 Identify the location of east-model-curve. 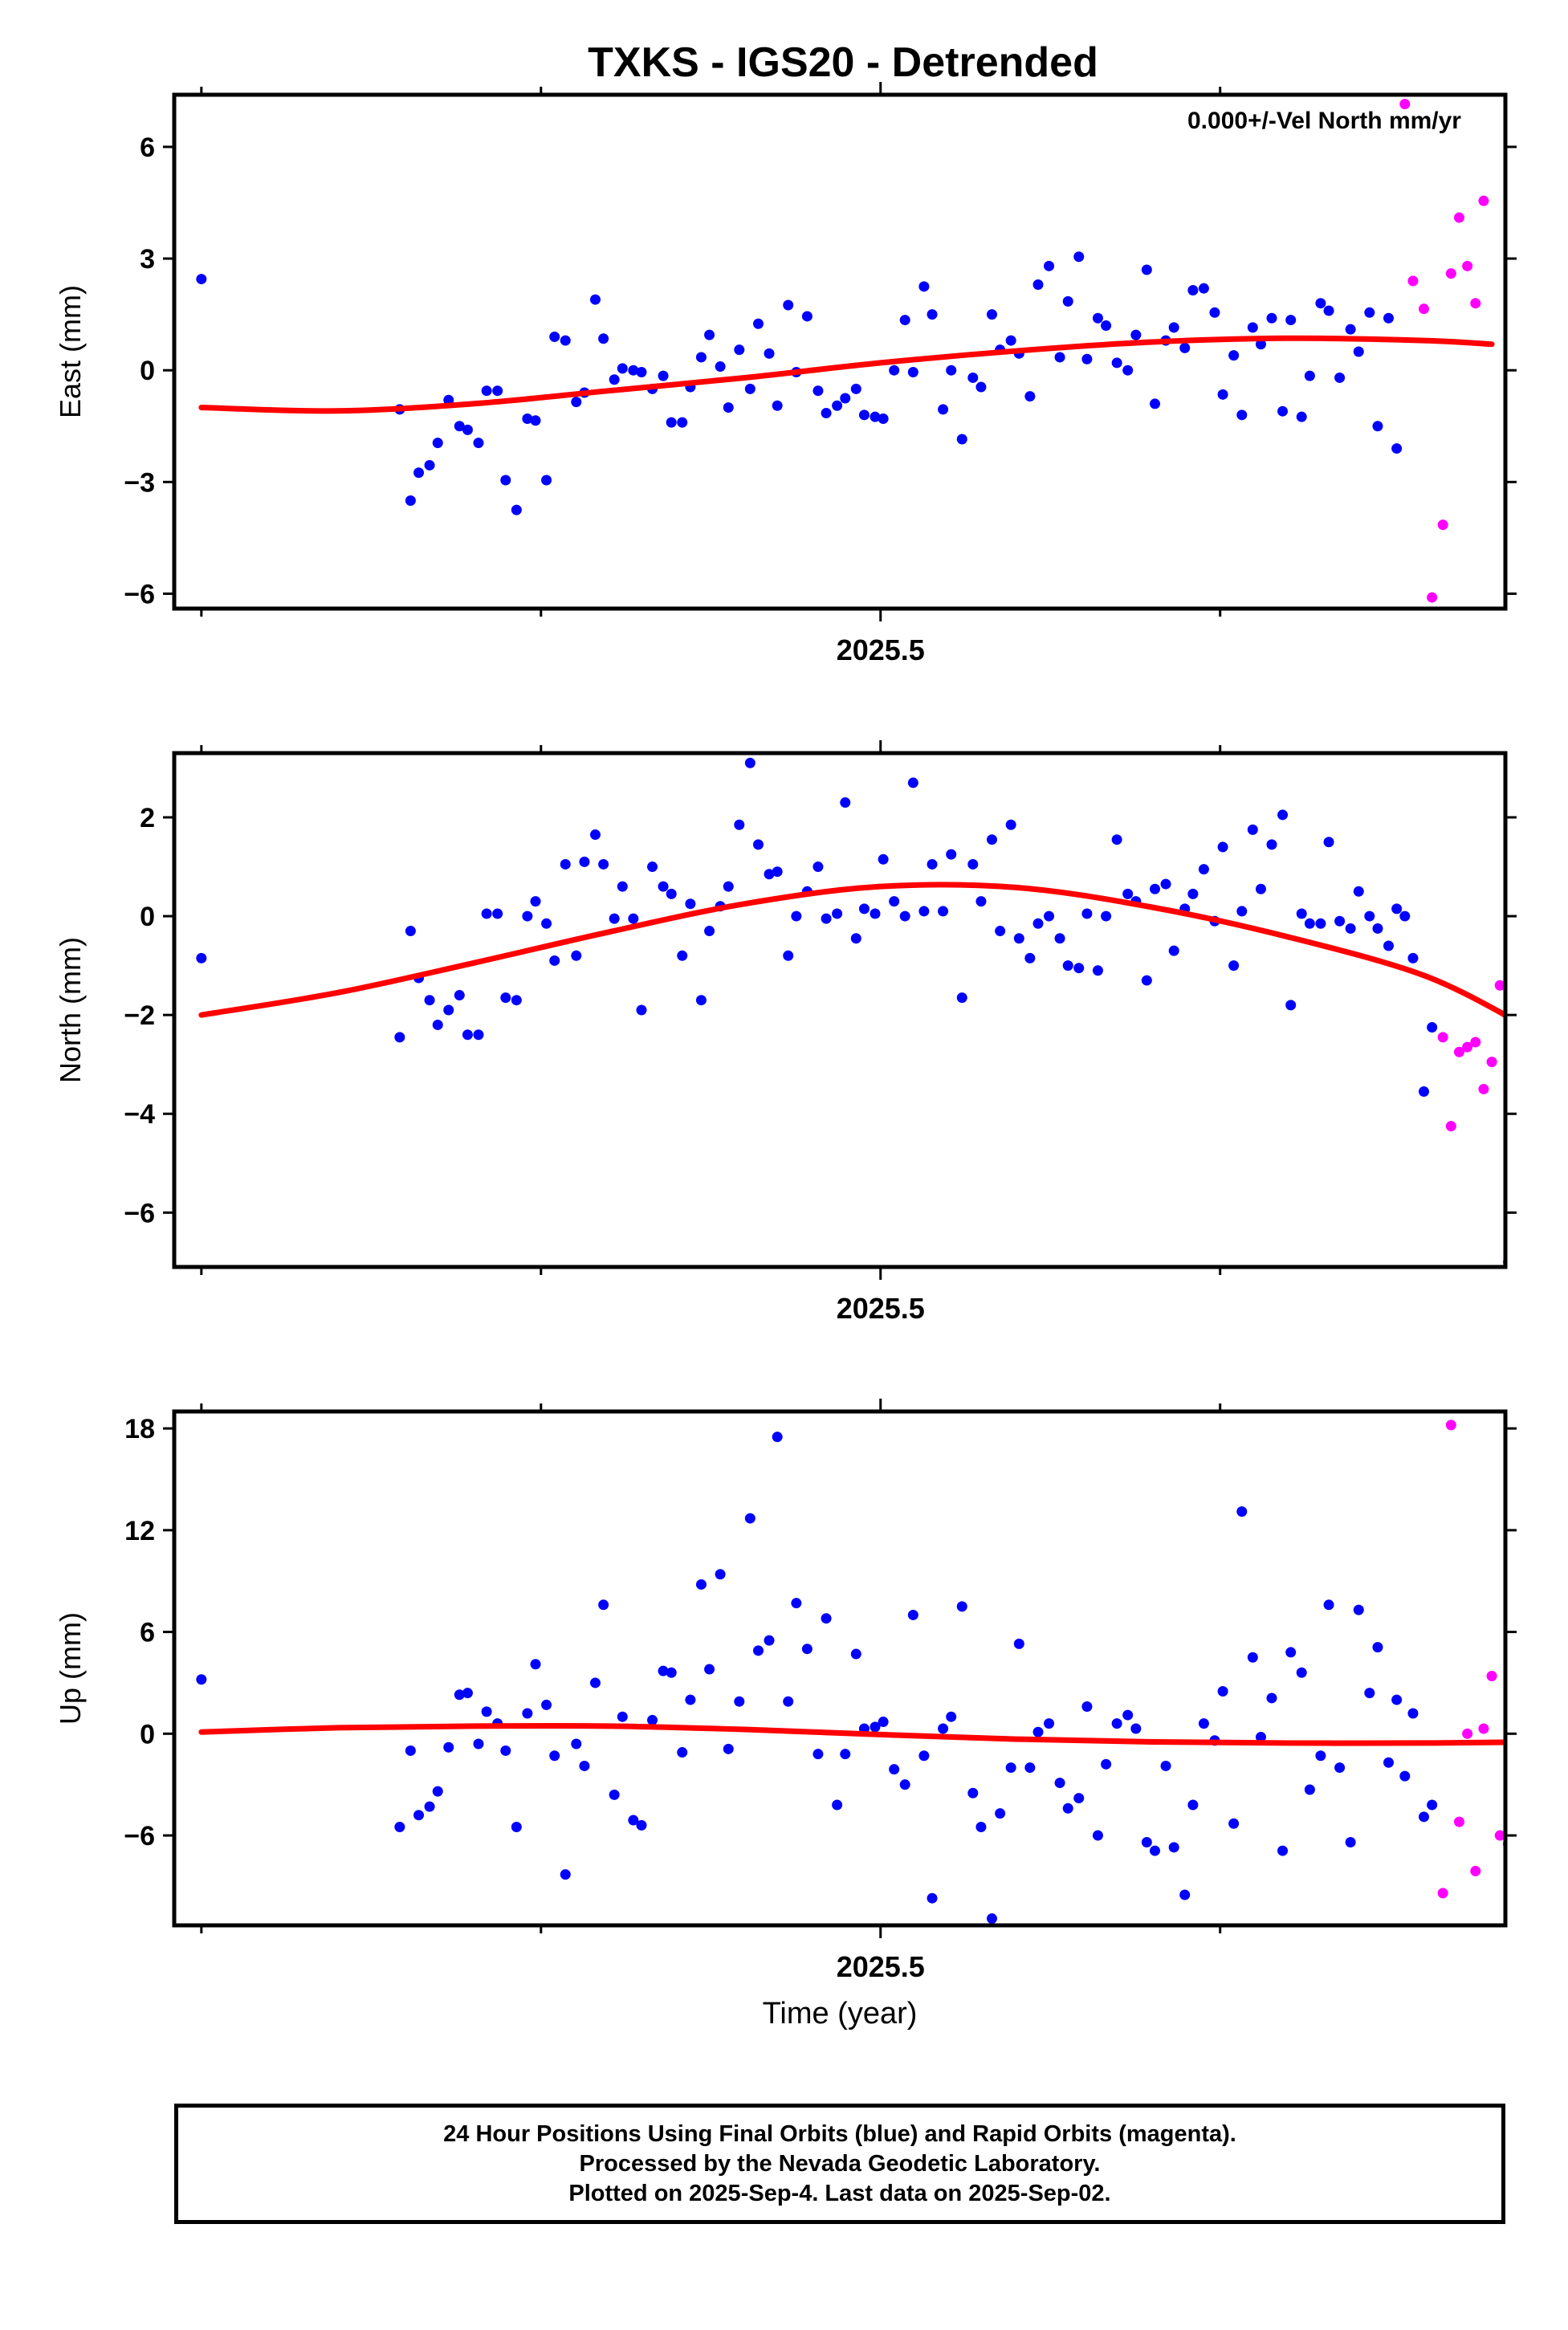
(846, 374).